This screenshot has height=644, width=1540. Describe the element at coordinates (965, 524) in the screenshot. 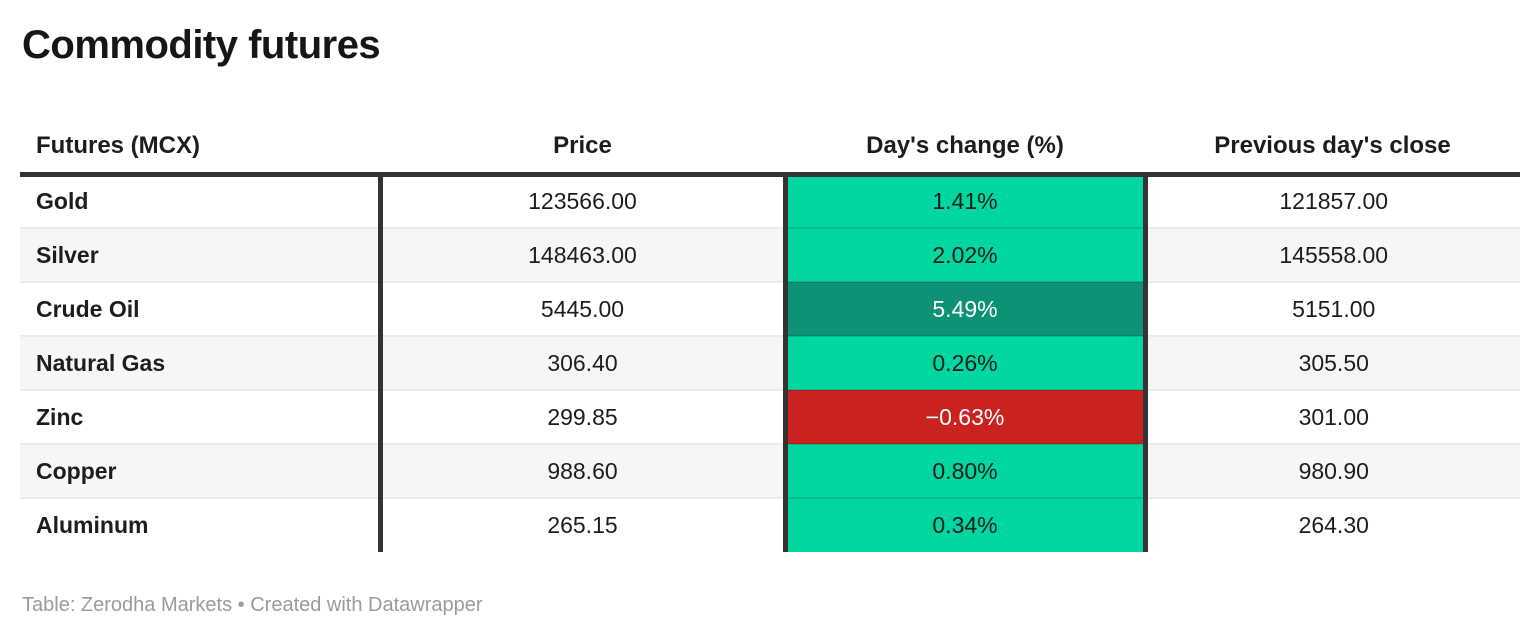

I see `days-change-cell: 0.34%` at that location.